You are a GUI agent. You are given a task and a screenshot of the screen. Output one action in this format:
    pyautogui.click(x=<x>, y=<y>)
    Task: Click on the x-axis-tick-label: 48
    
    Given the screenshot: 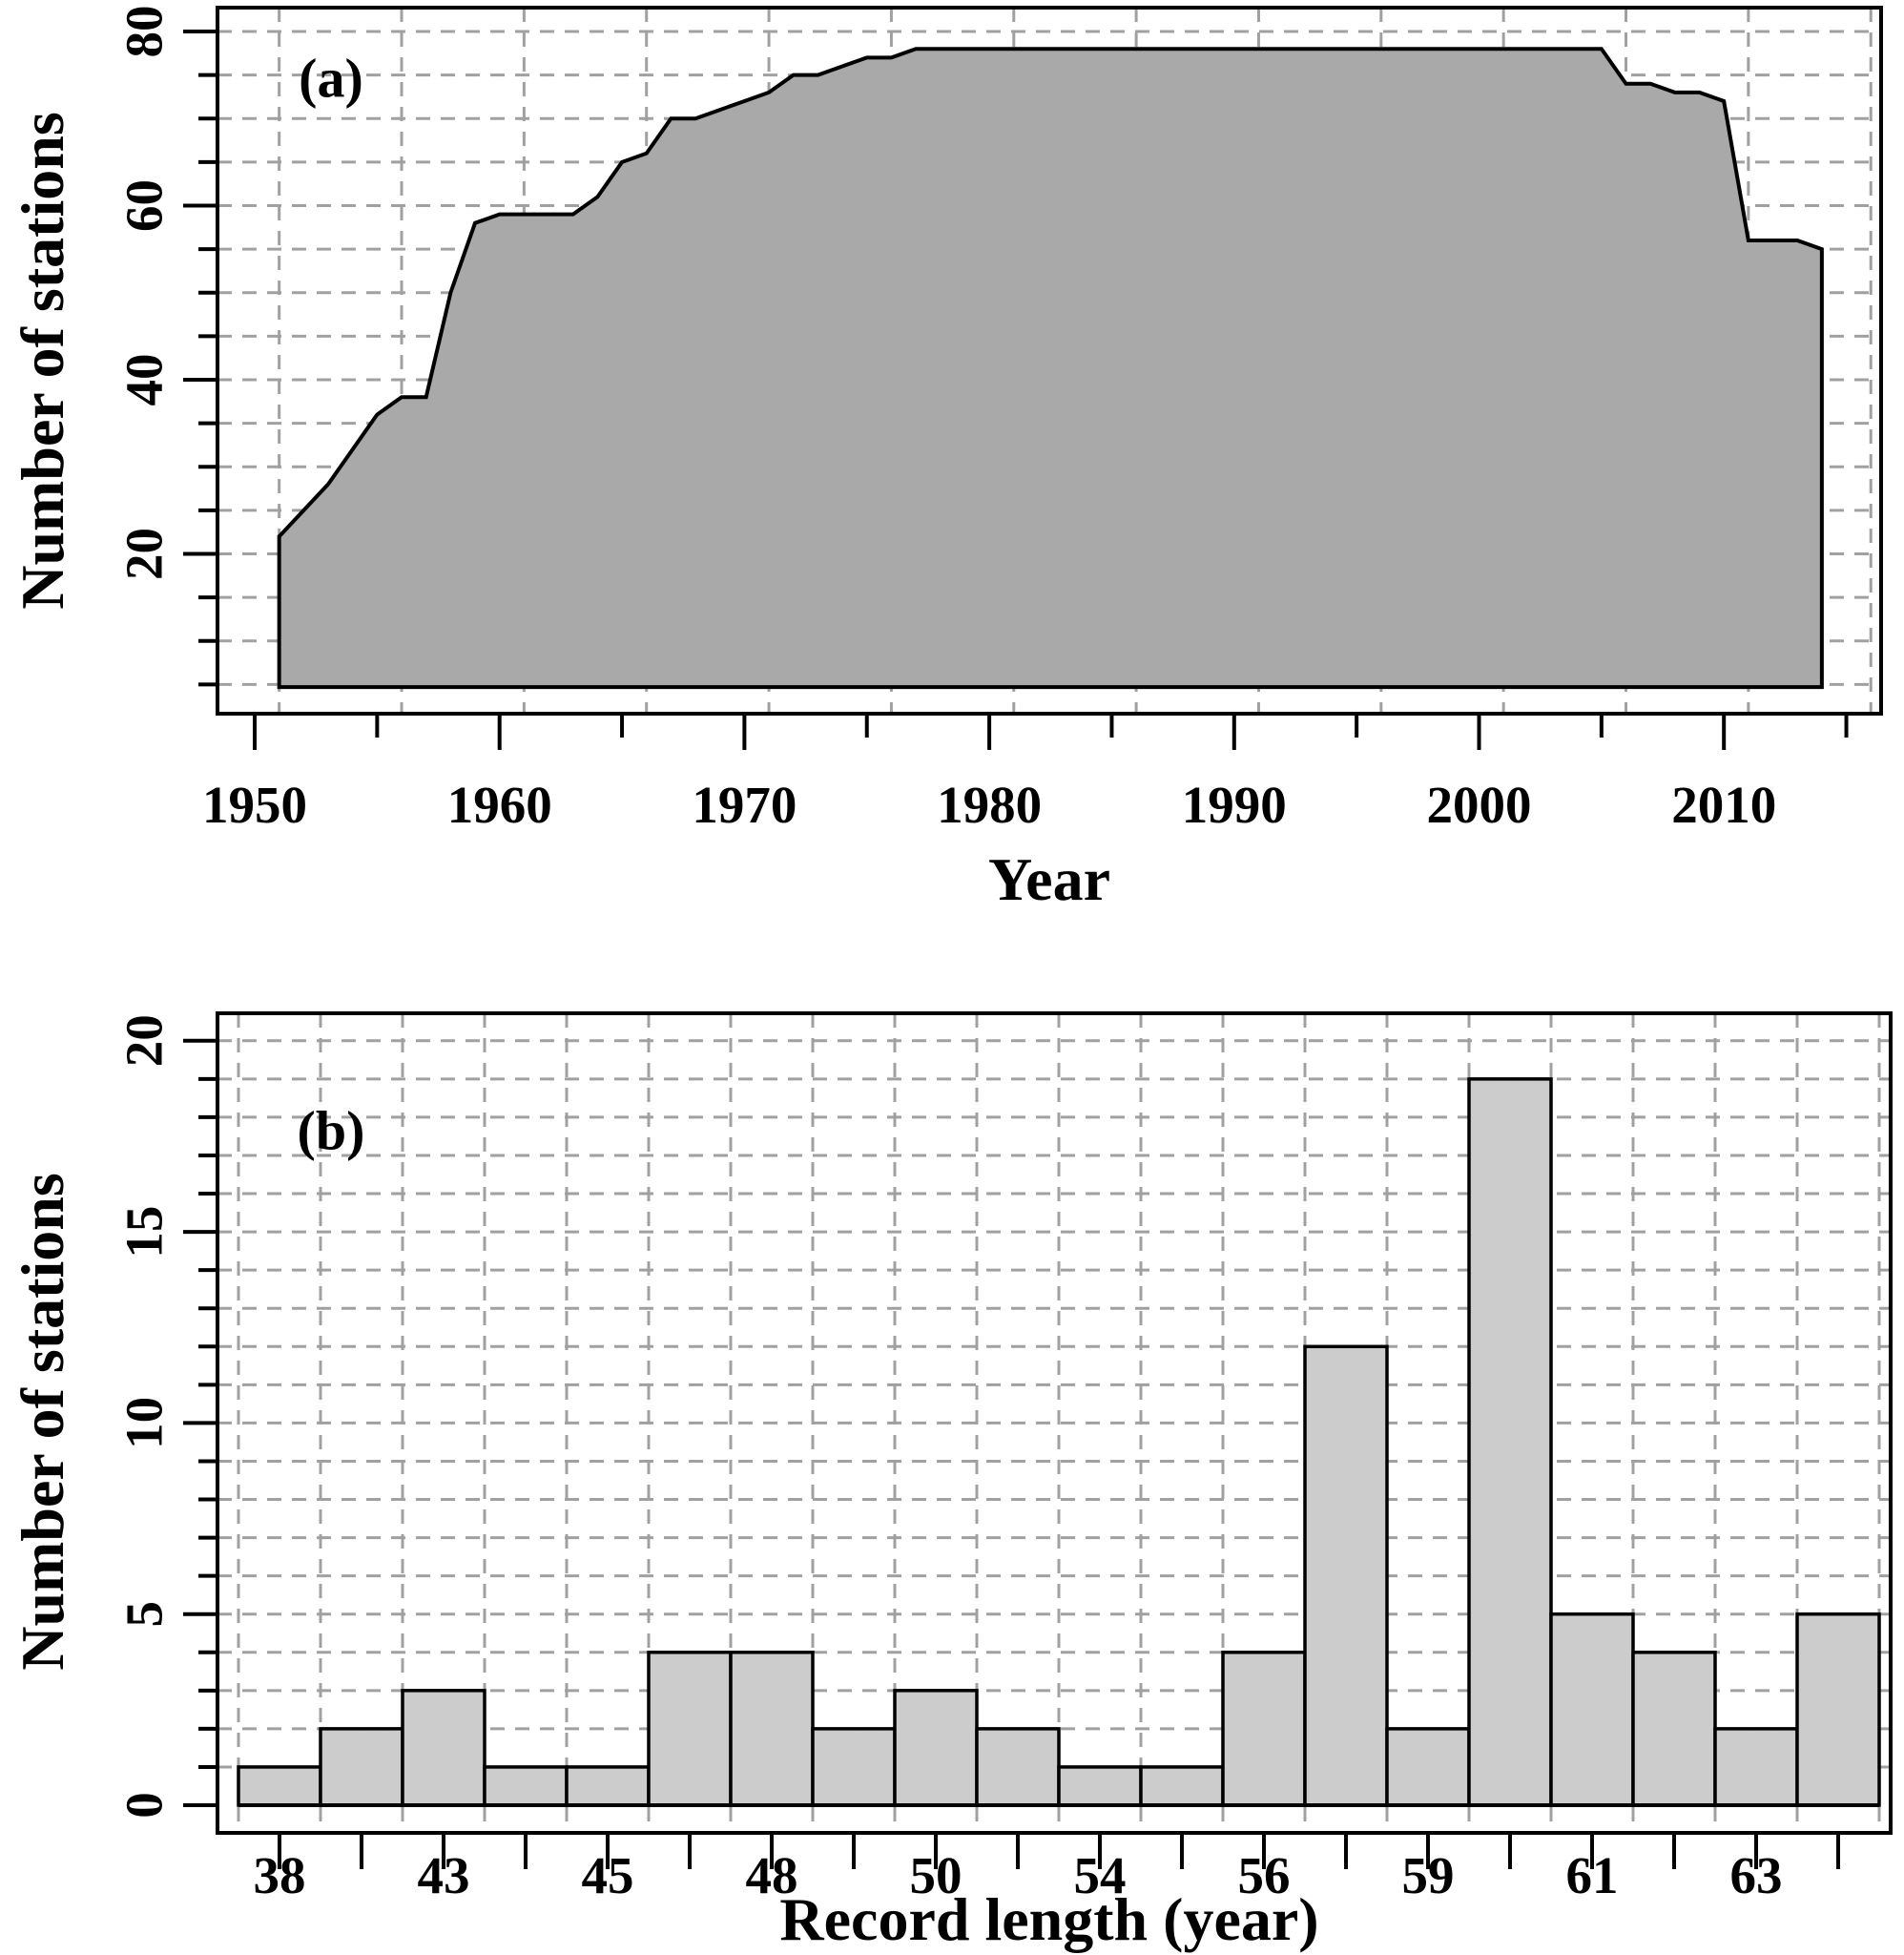 What is the action you would take?
    pyautogui.click(x=772, y=1875)
    